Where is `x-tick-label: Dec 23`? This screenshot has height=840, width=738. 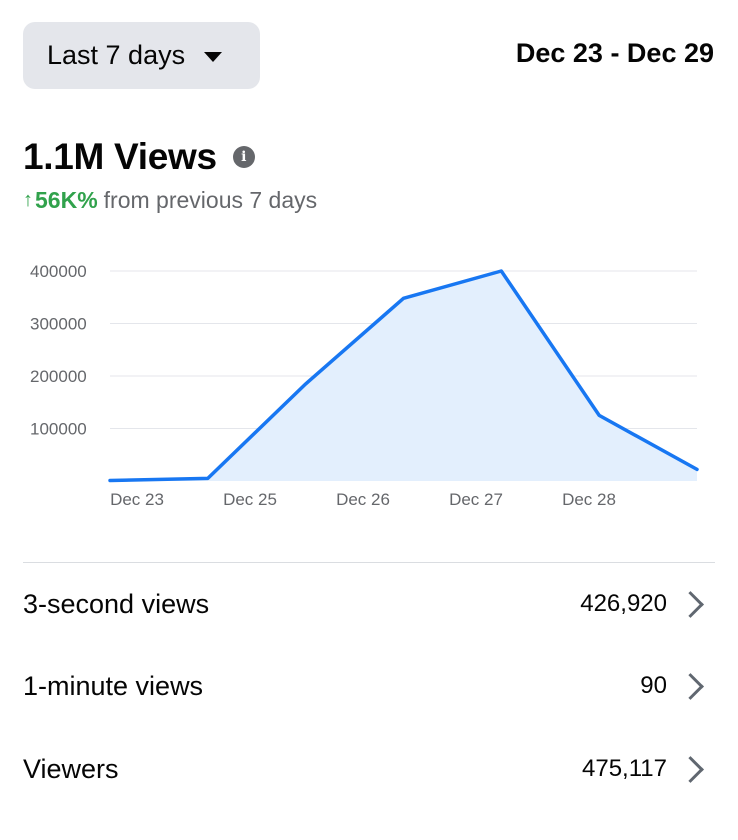
x-tick-label: Dec 23 is located at coordinates (137, 499).